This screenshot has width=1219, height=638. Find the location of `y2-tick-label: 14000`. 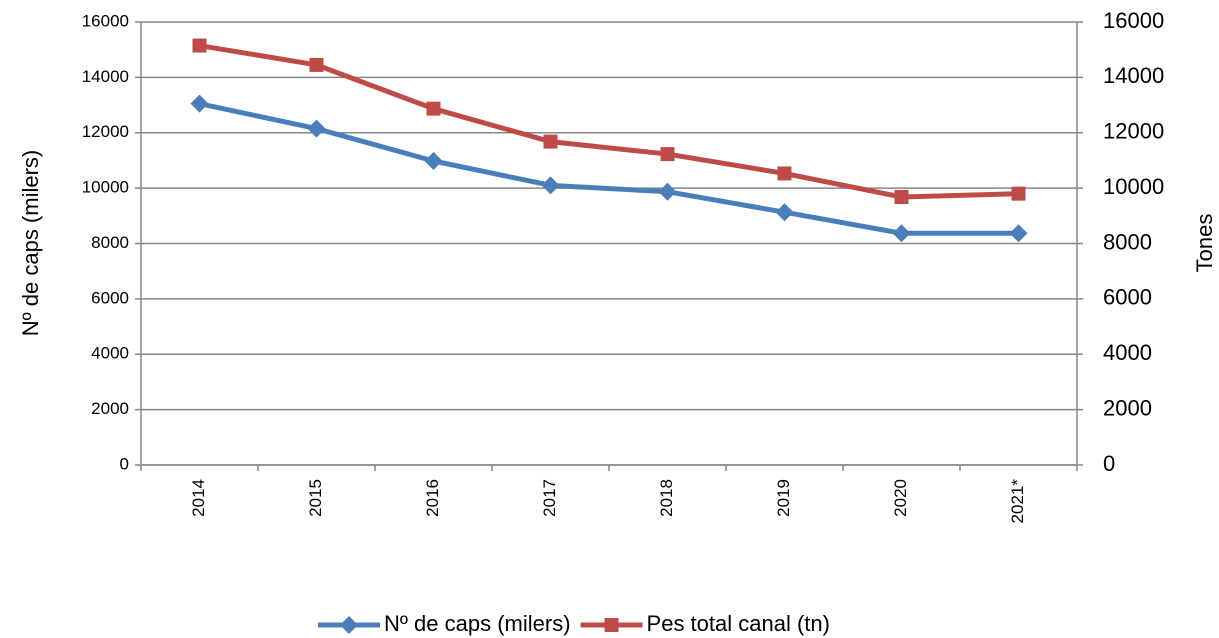

y2-tick-label: 14000 is located at coordinates (1133, 75).